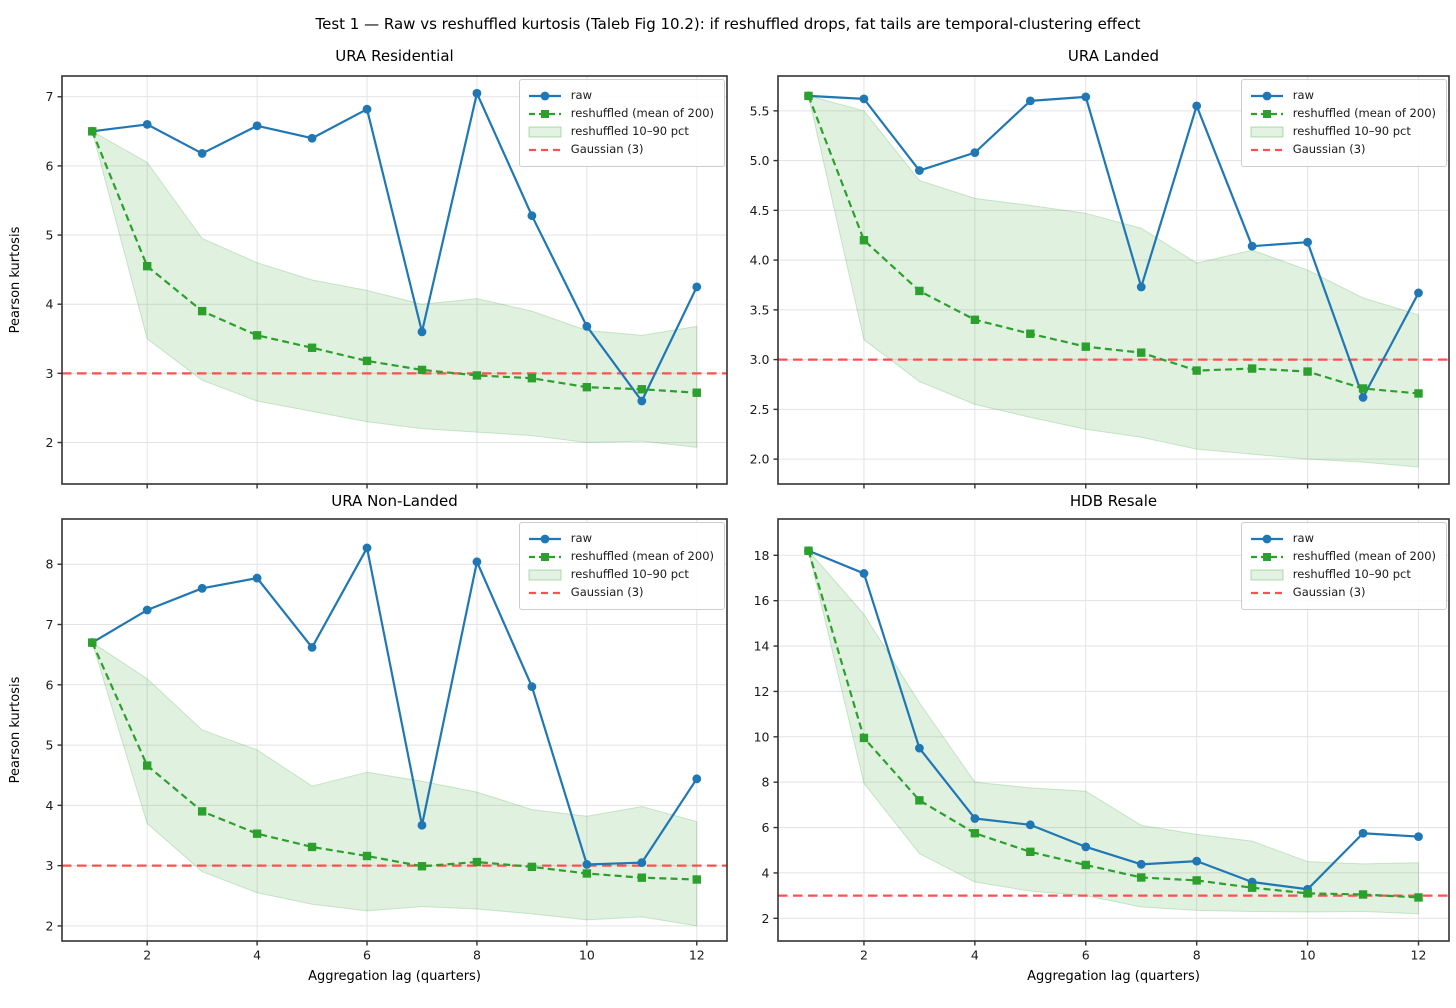  Describe the element at coordinates (50, 745) in the screenshot. I see `y-tick-label: 5` at that location.